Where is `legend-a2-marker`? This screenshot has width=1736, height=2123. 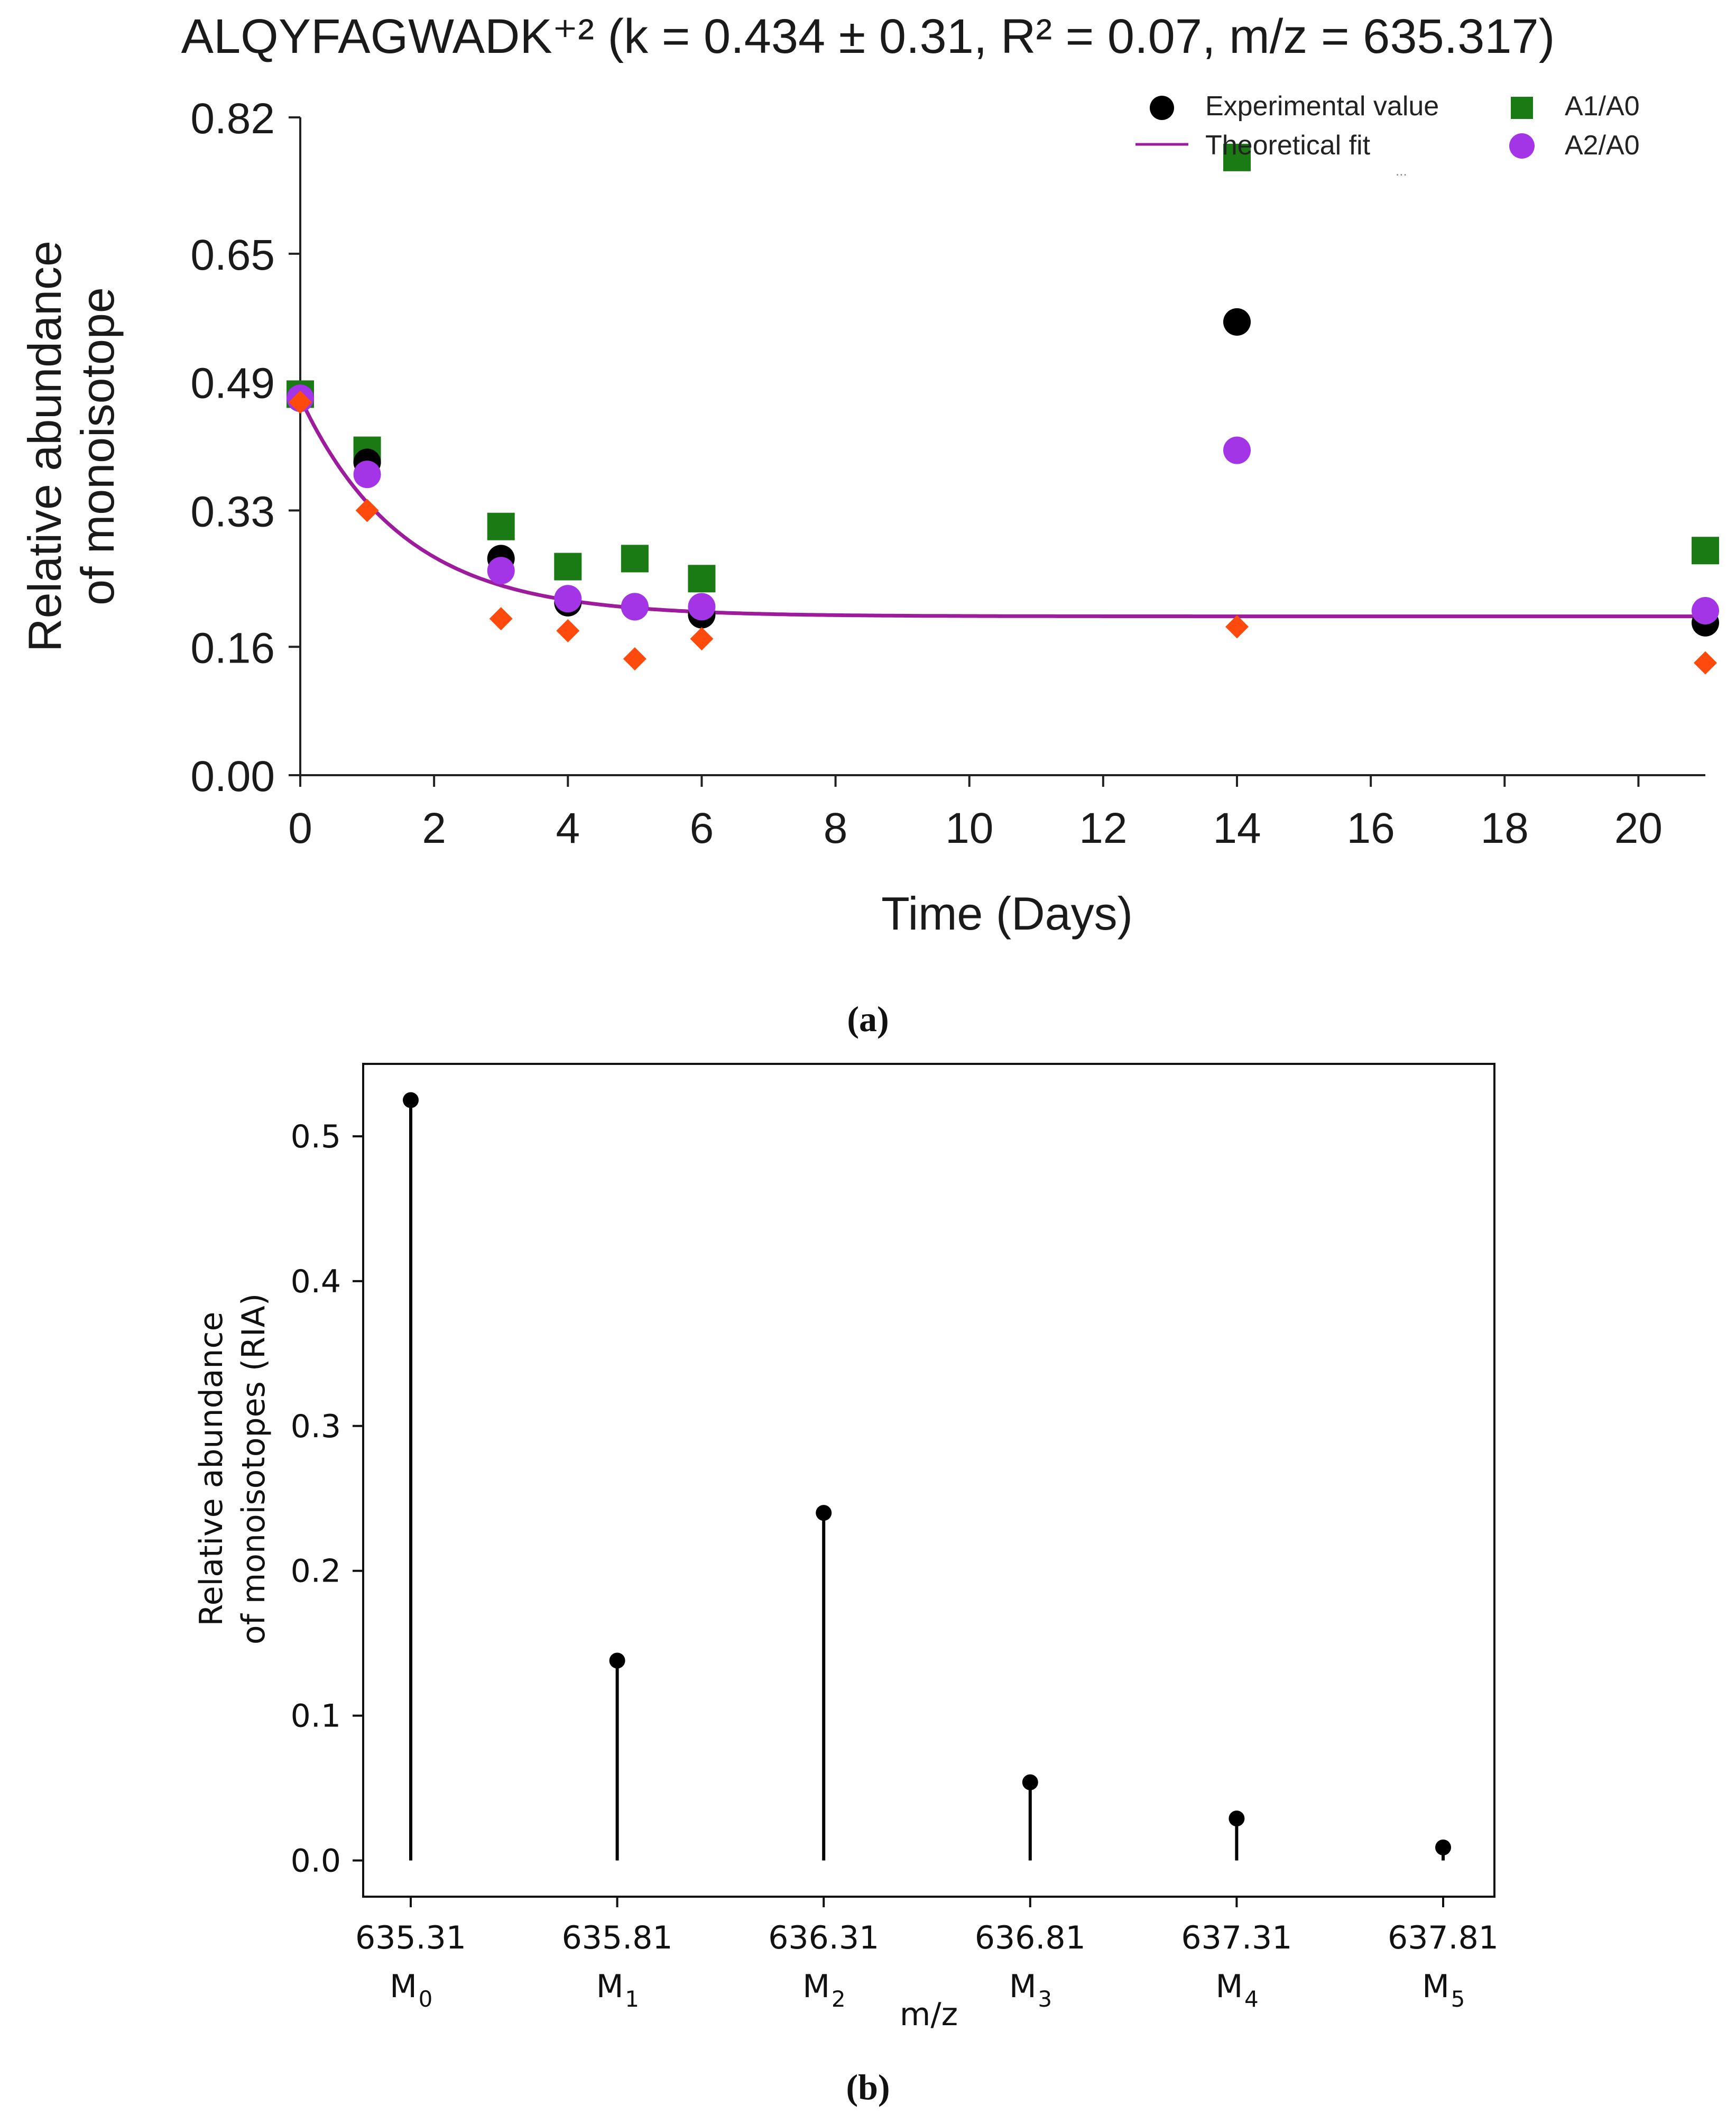 legend-a2-marker is located at coordinates (1522, 146).